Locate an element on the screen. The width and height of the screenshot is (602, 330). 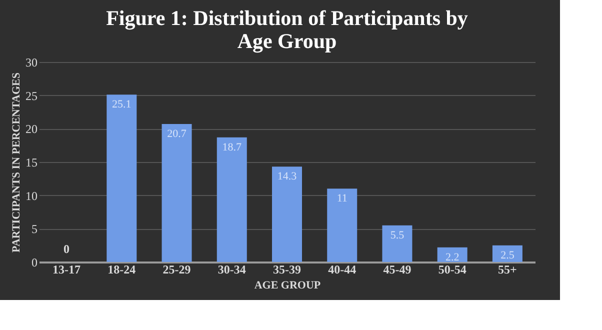
data-label: 2.2 is located at coordinates (452, 257).